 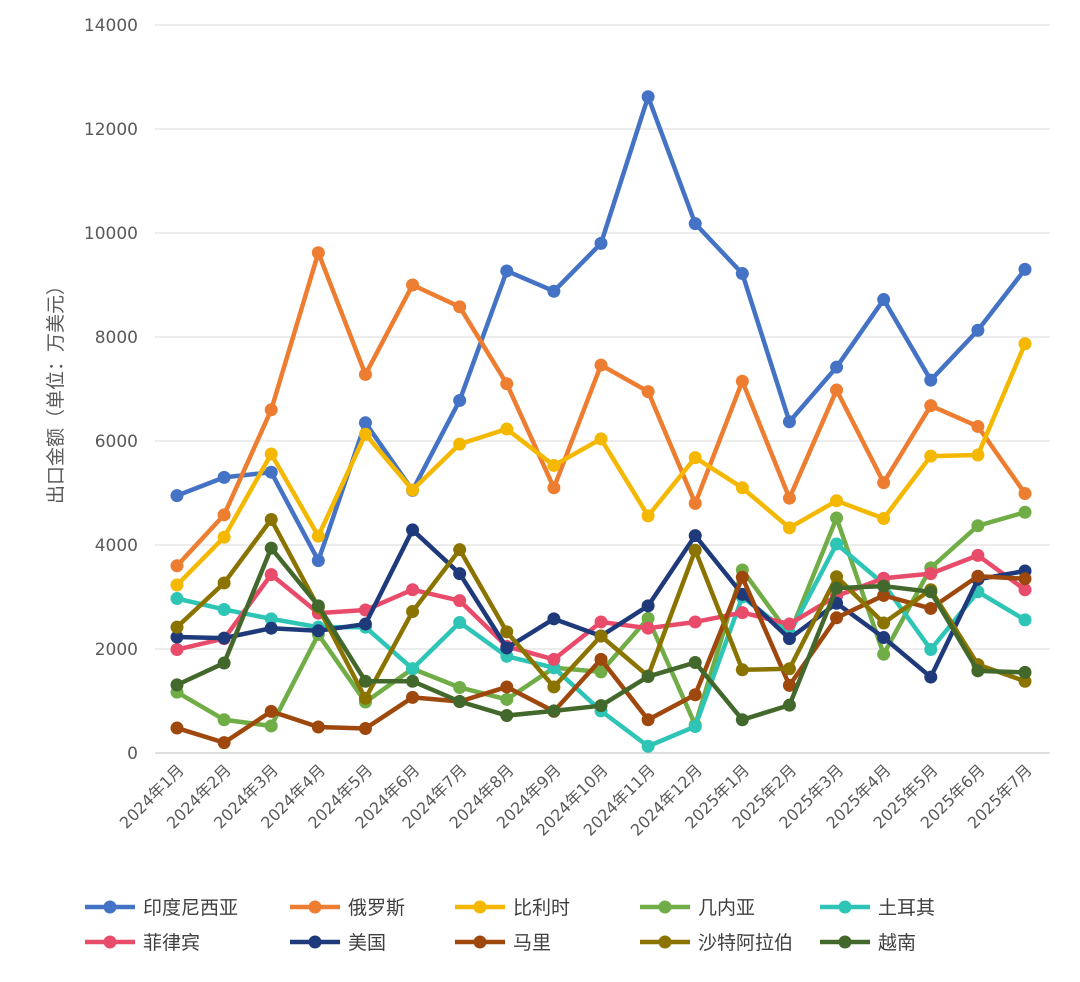 I want to click on y-tick-label: 6000, so click(x=116, y=442).